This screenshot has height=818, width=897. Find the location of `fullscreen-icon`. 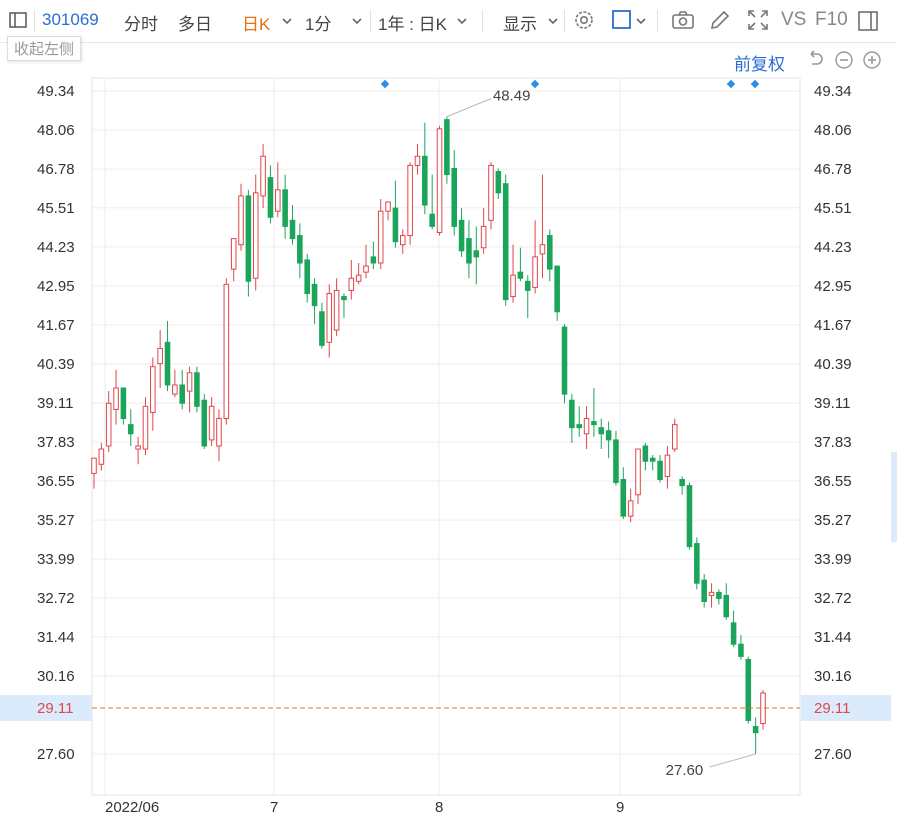

fullscreen-icon is located at coordinates (758, 20).